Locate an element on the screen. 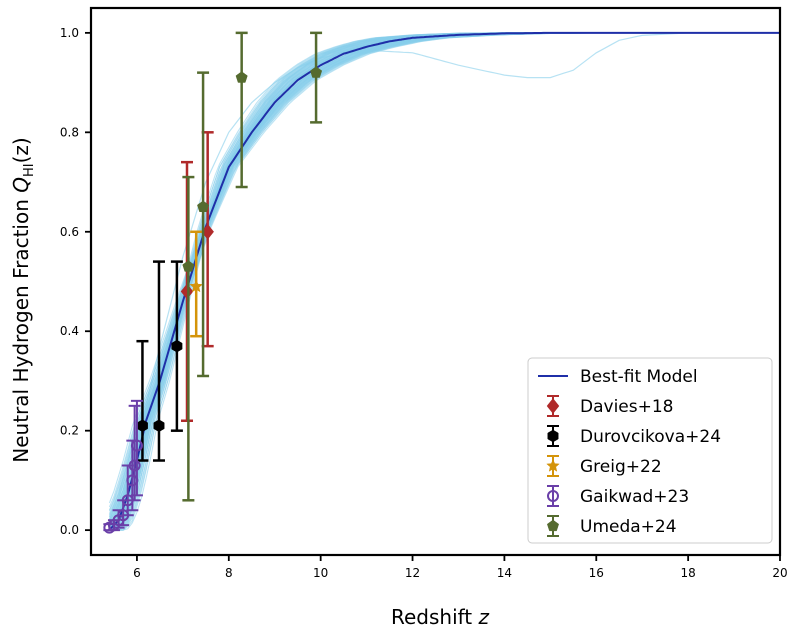 This screenshot has height=637, width=798. x-axis-label: Redshift z is located at coordinates (440, 617).